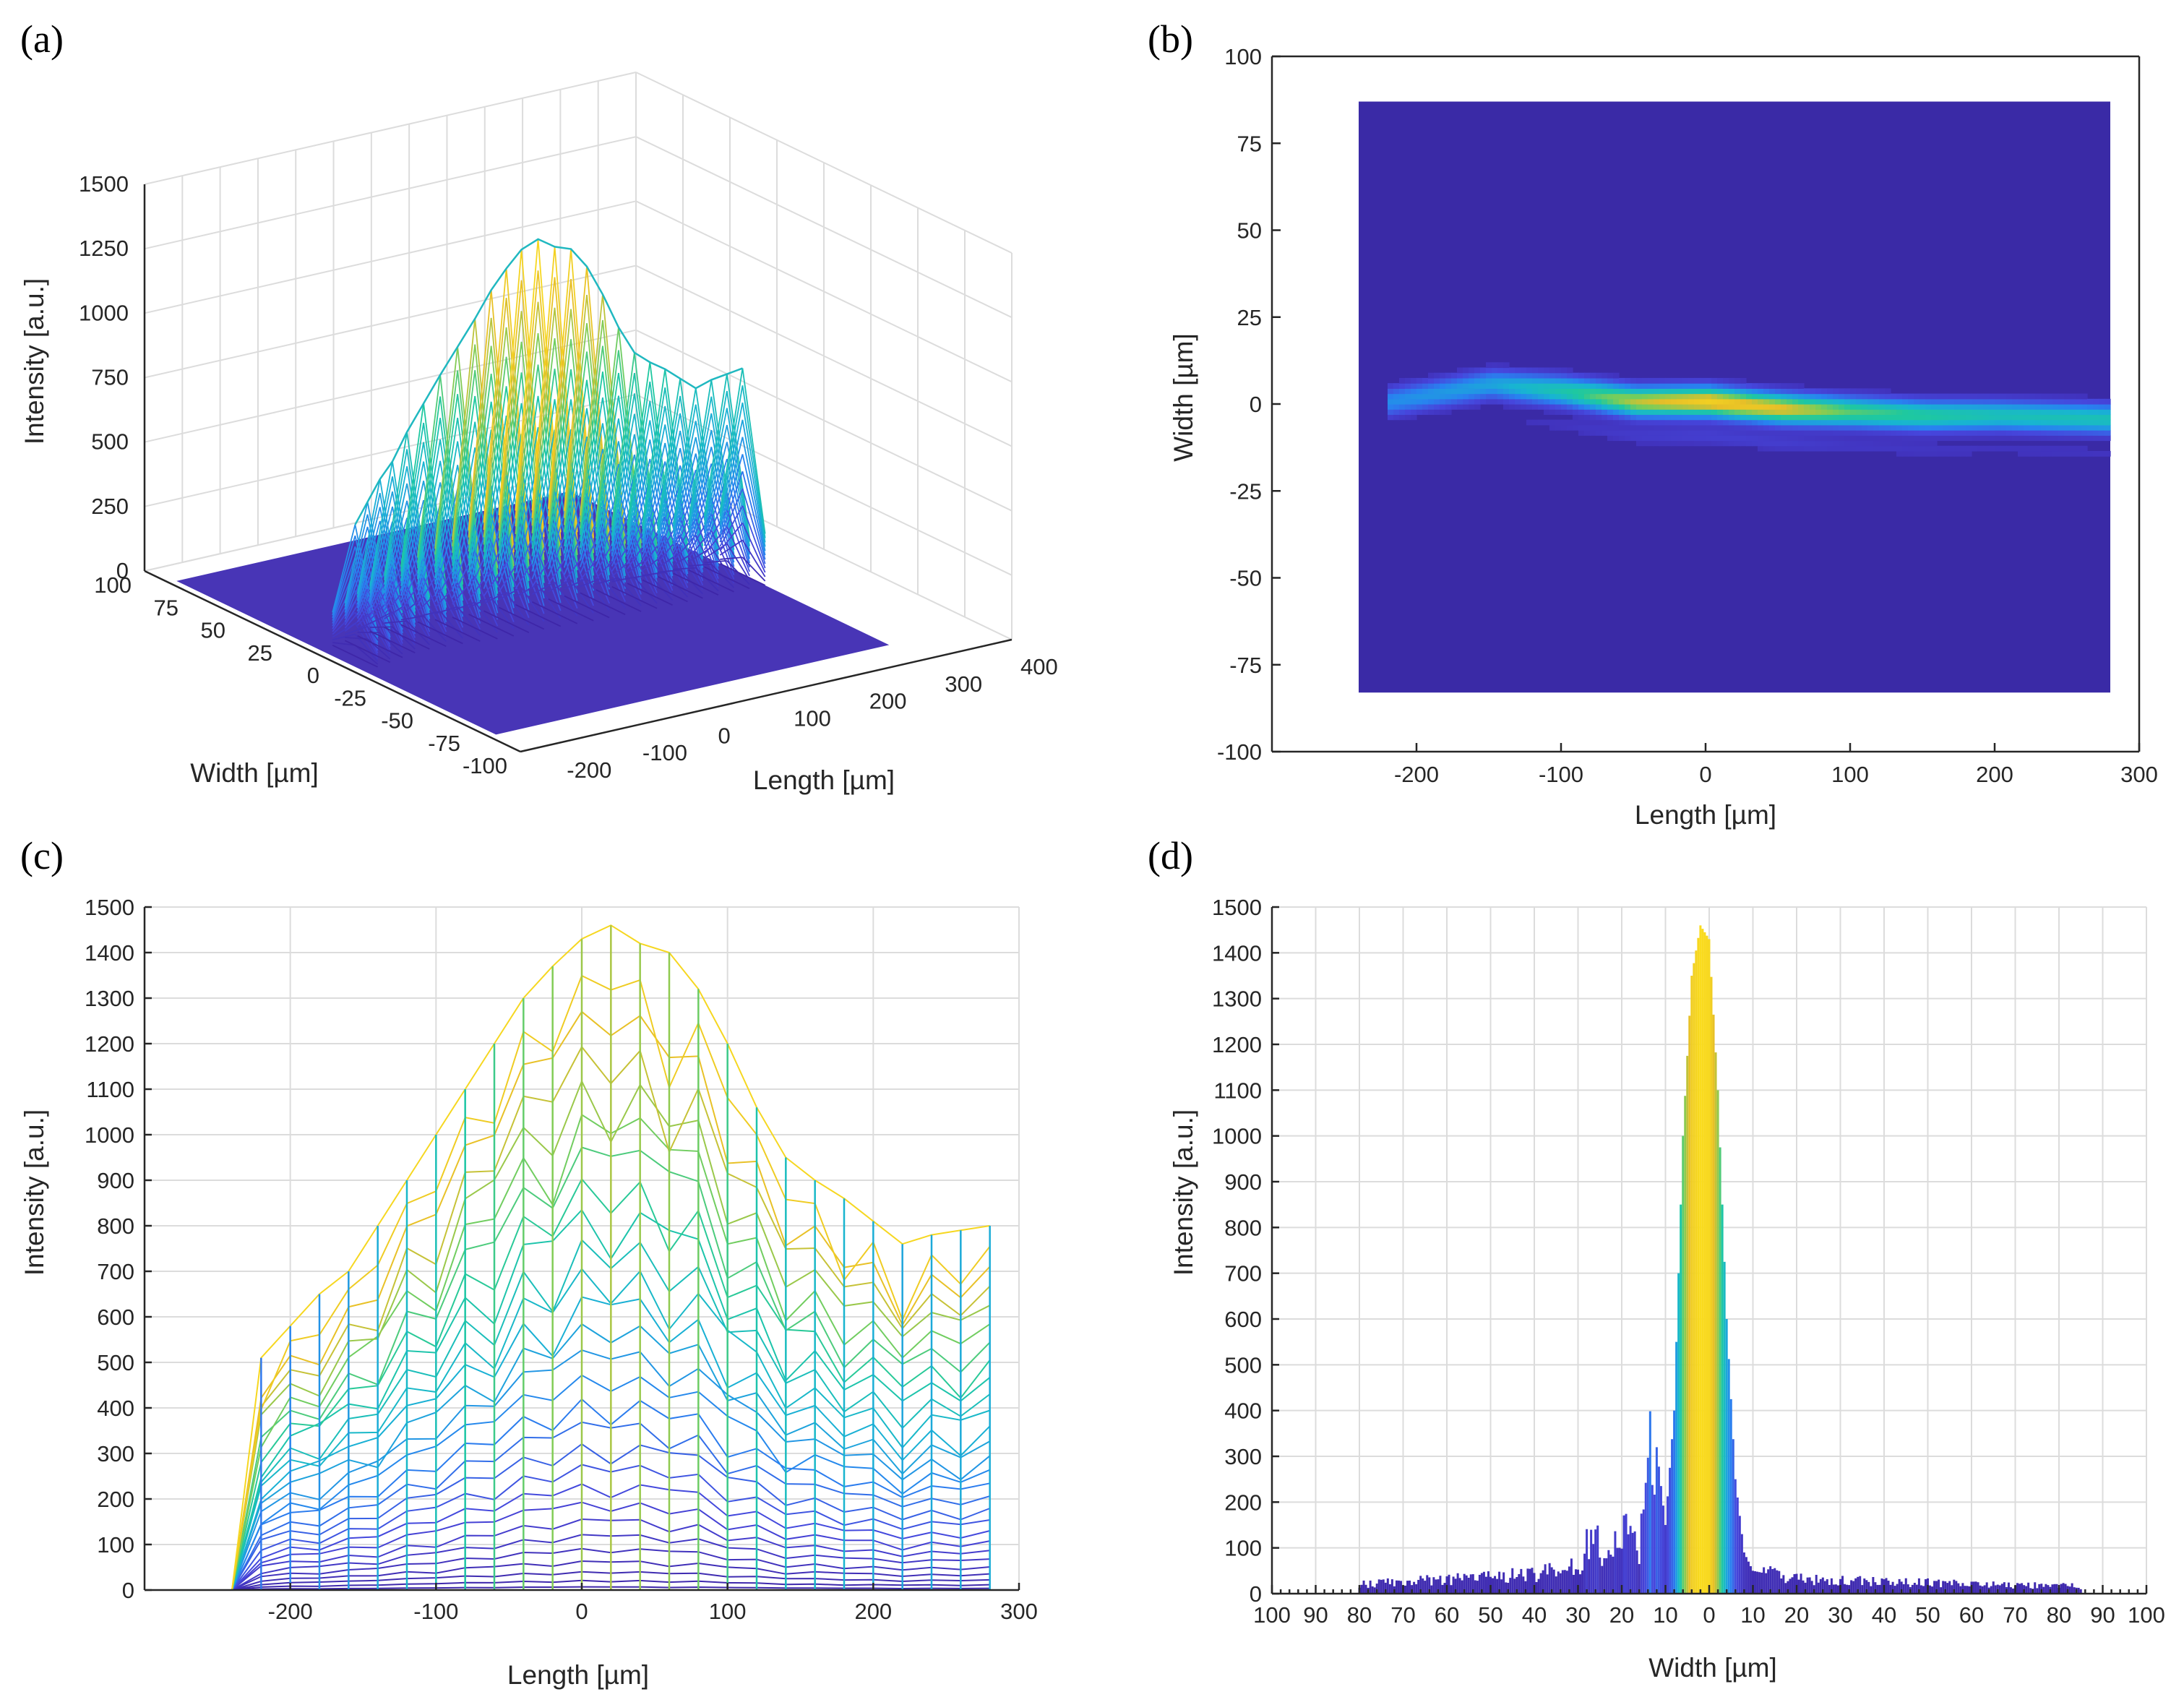 This screenshot has width=2184, height=1697. I want to click on panel-c-x-tick-label: 0, so click(581, 1611).